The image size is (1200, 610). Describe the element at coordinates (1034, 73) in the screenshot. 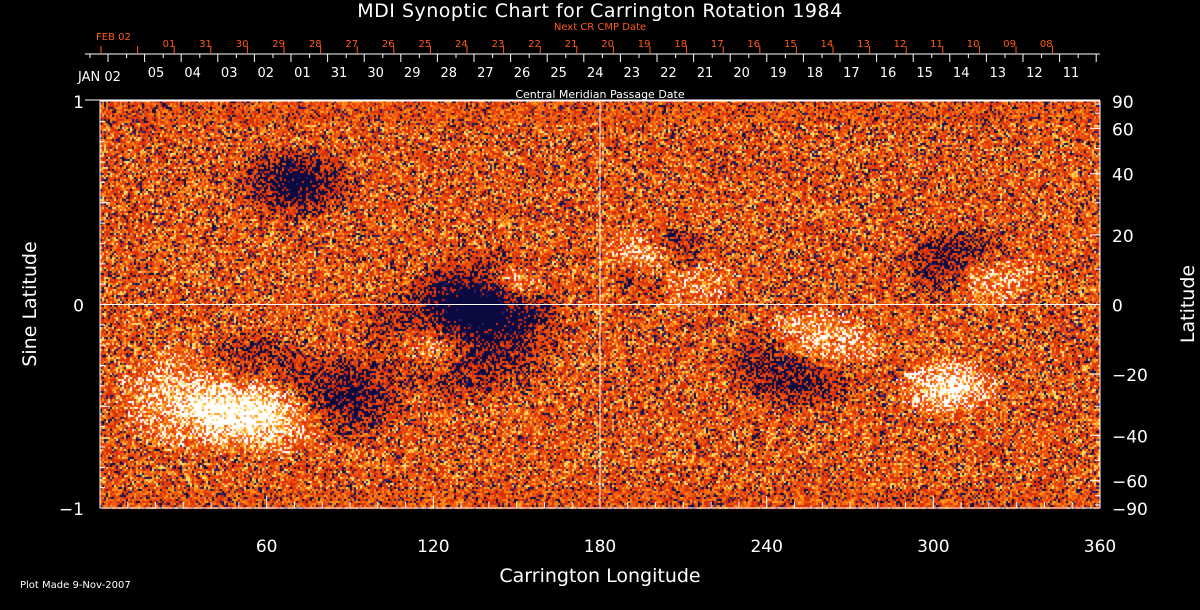

I see `cmp-date-label: 12` at that location.